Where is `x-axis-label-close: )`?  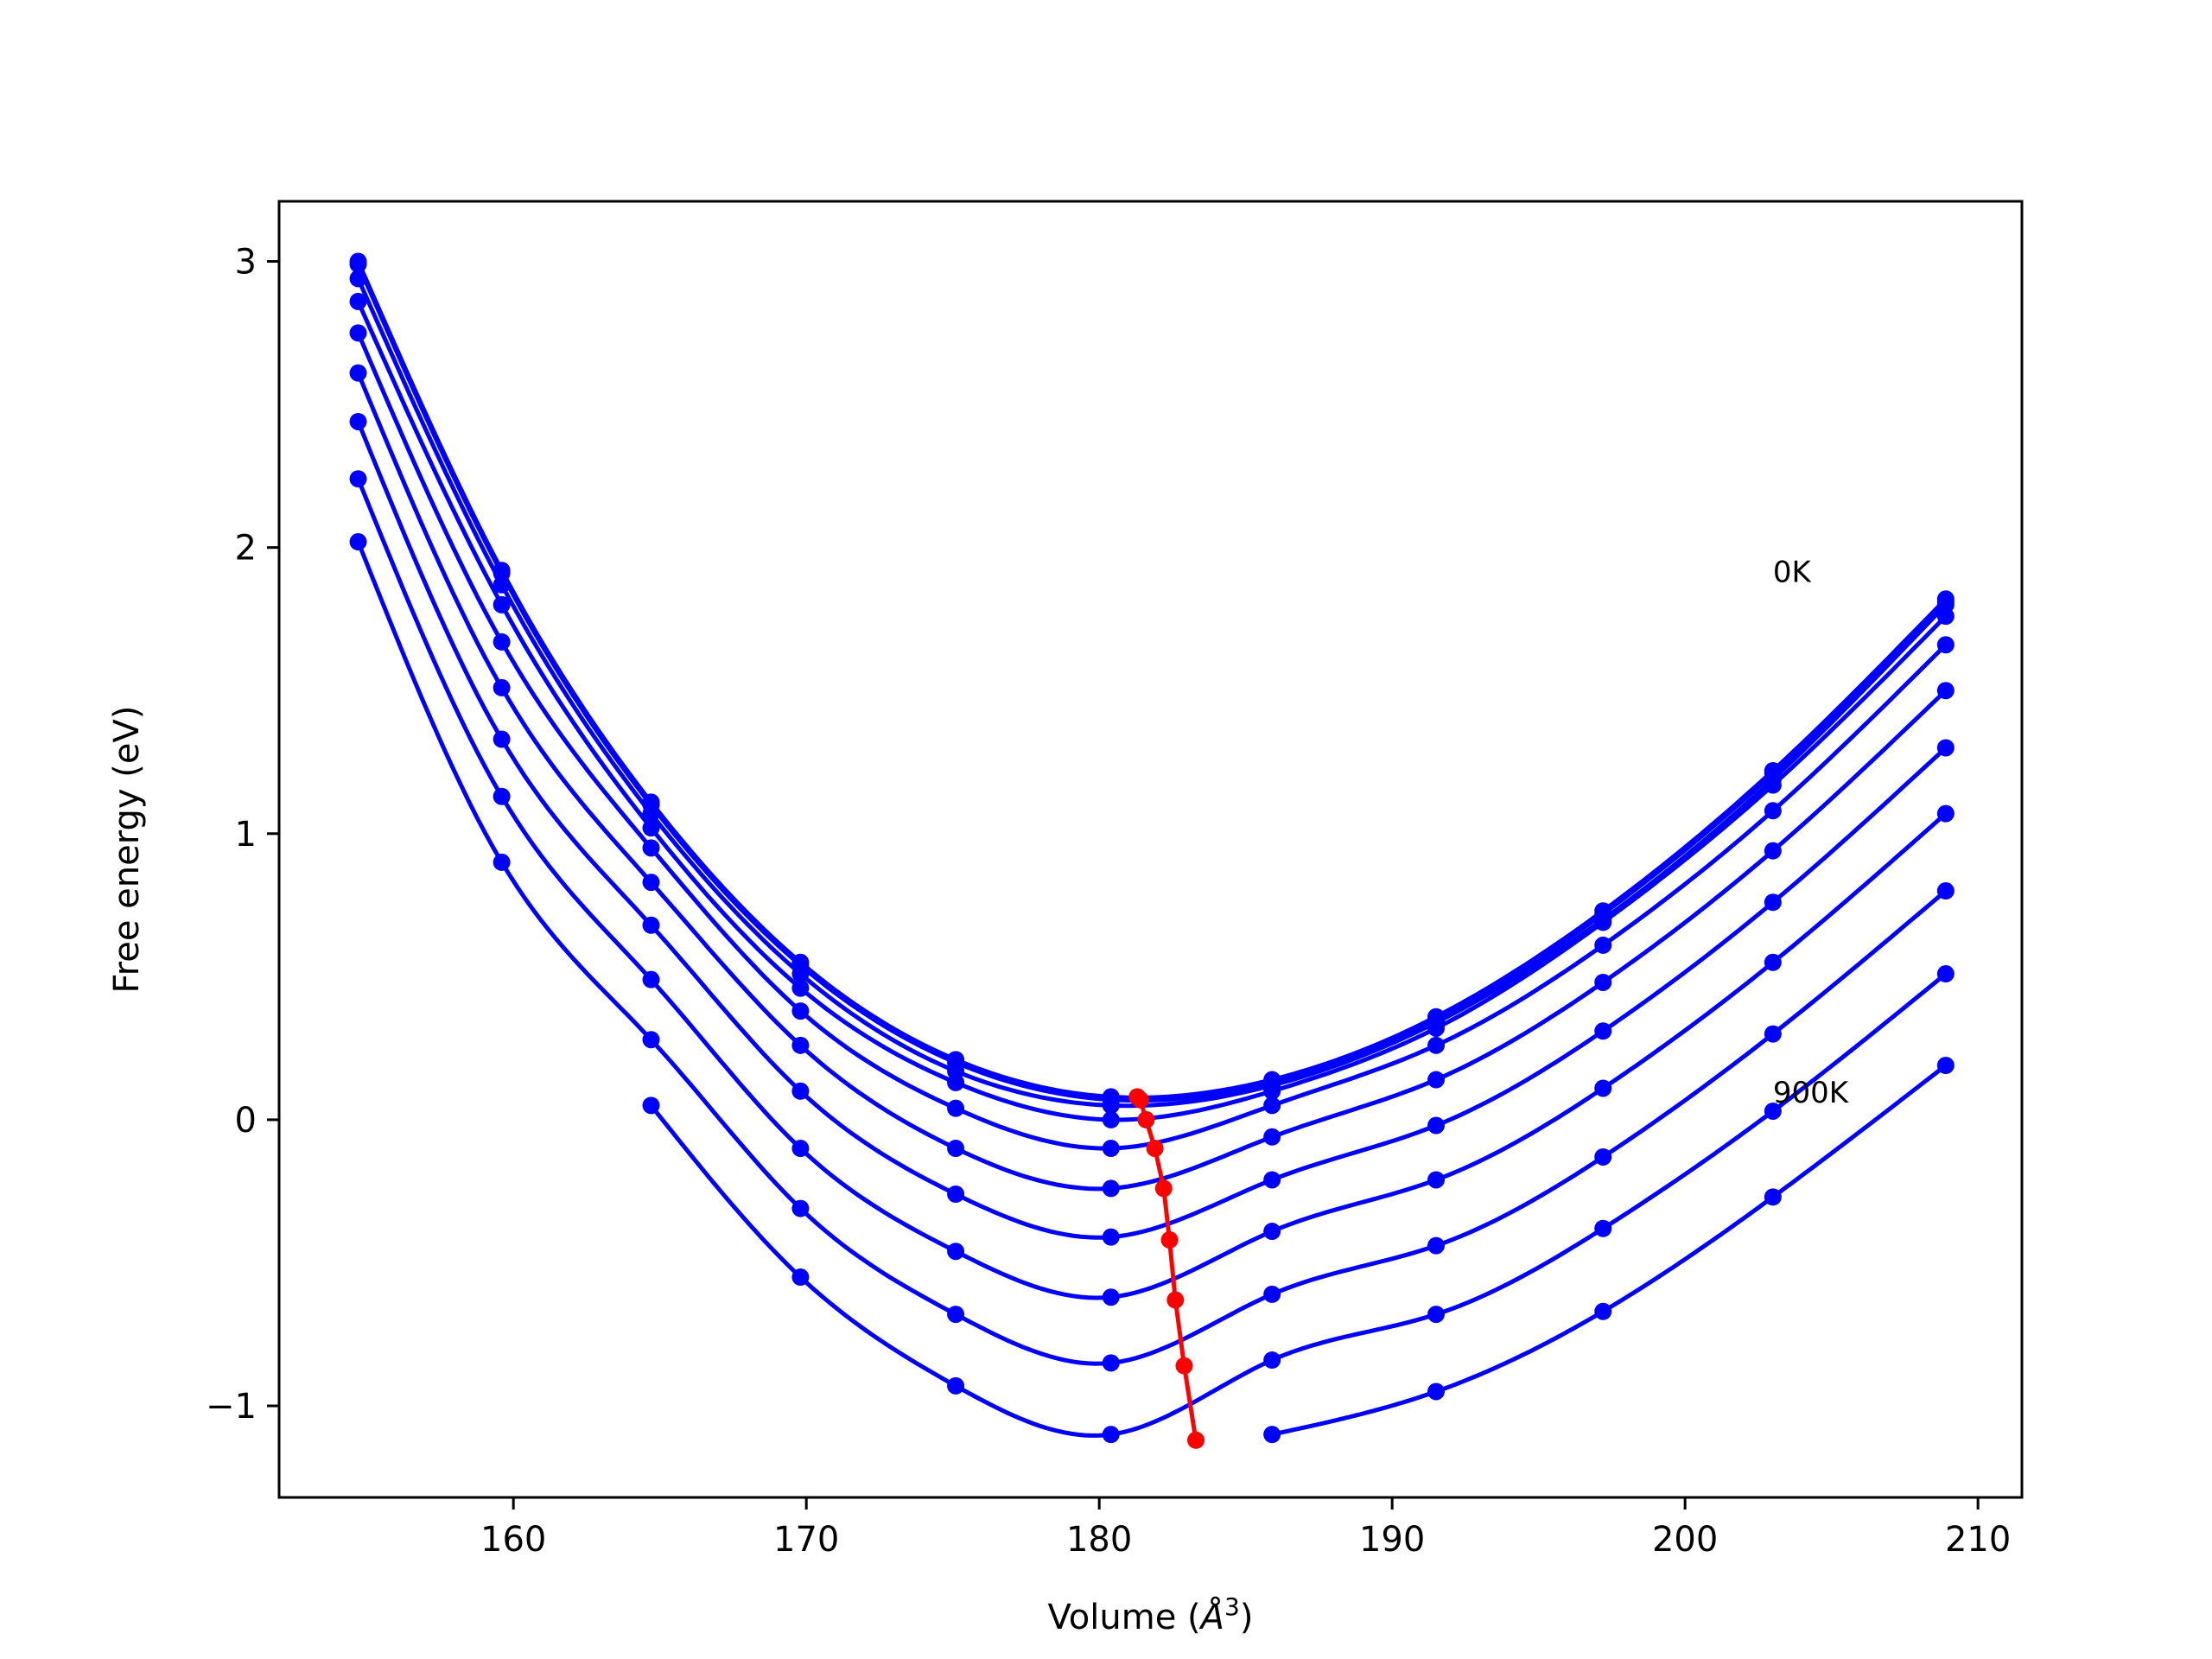
x-axis-label-close: ) is located at coordinates (1247, 1617).